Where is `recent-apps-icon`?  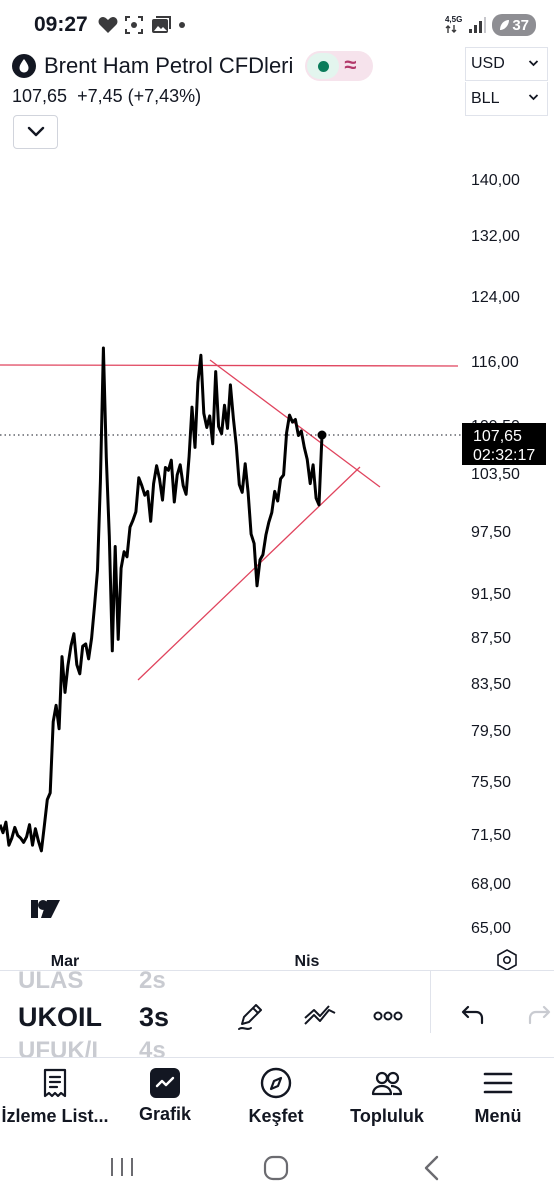
recent-apps-icon is located at coordinates (122, 1167).